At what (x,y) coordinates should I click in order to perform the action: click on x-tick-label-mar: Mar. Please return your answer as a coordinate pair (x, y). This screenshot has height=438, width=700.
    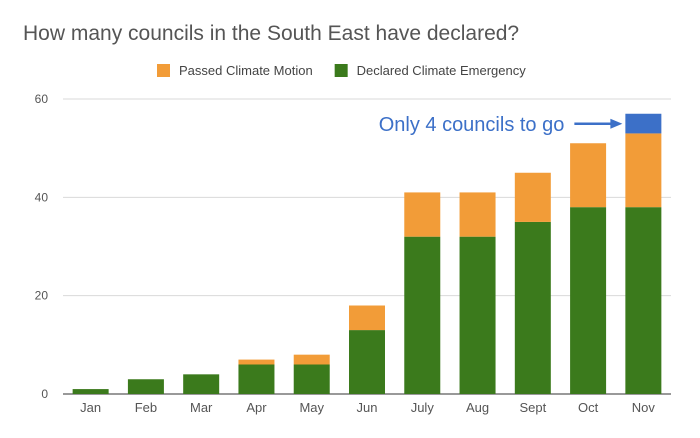
    Looking at the image, I should click on (201, 407).